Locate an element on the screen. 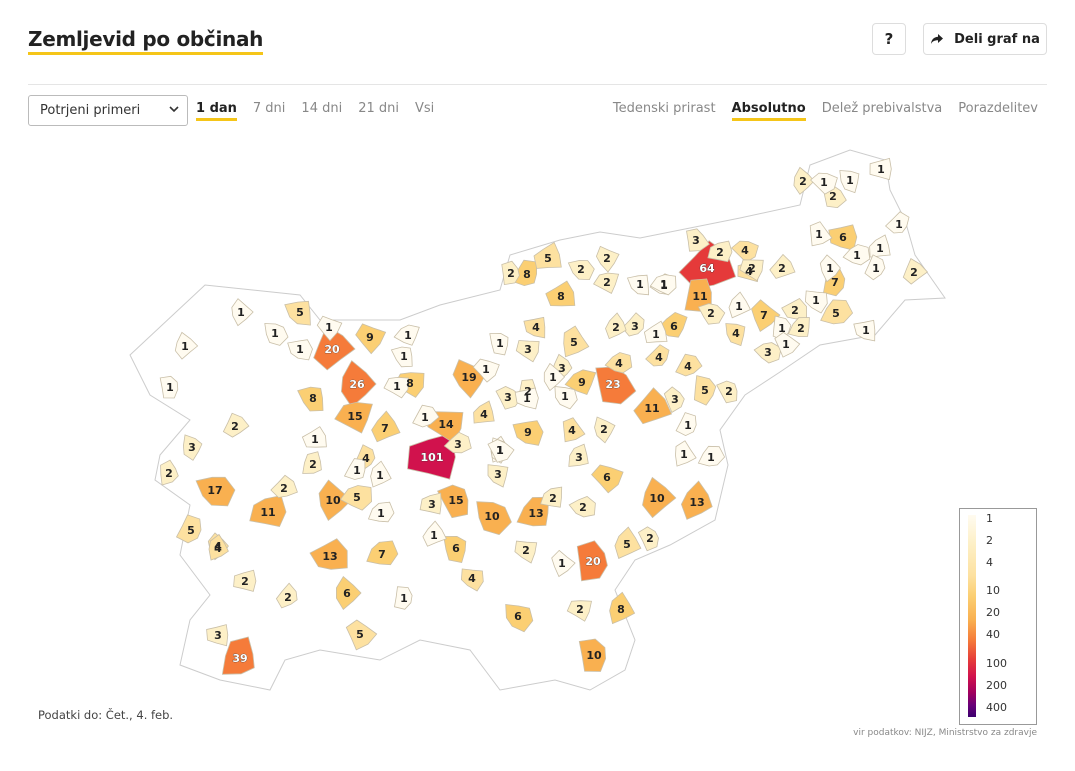 This screenshot has height=771, width=1075. help-button: ? is located at coordinates (889, 39).